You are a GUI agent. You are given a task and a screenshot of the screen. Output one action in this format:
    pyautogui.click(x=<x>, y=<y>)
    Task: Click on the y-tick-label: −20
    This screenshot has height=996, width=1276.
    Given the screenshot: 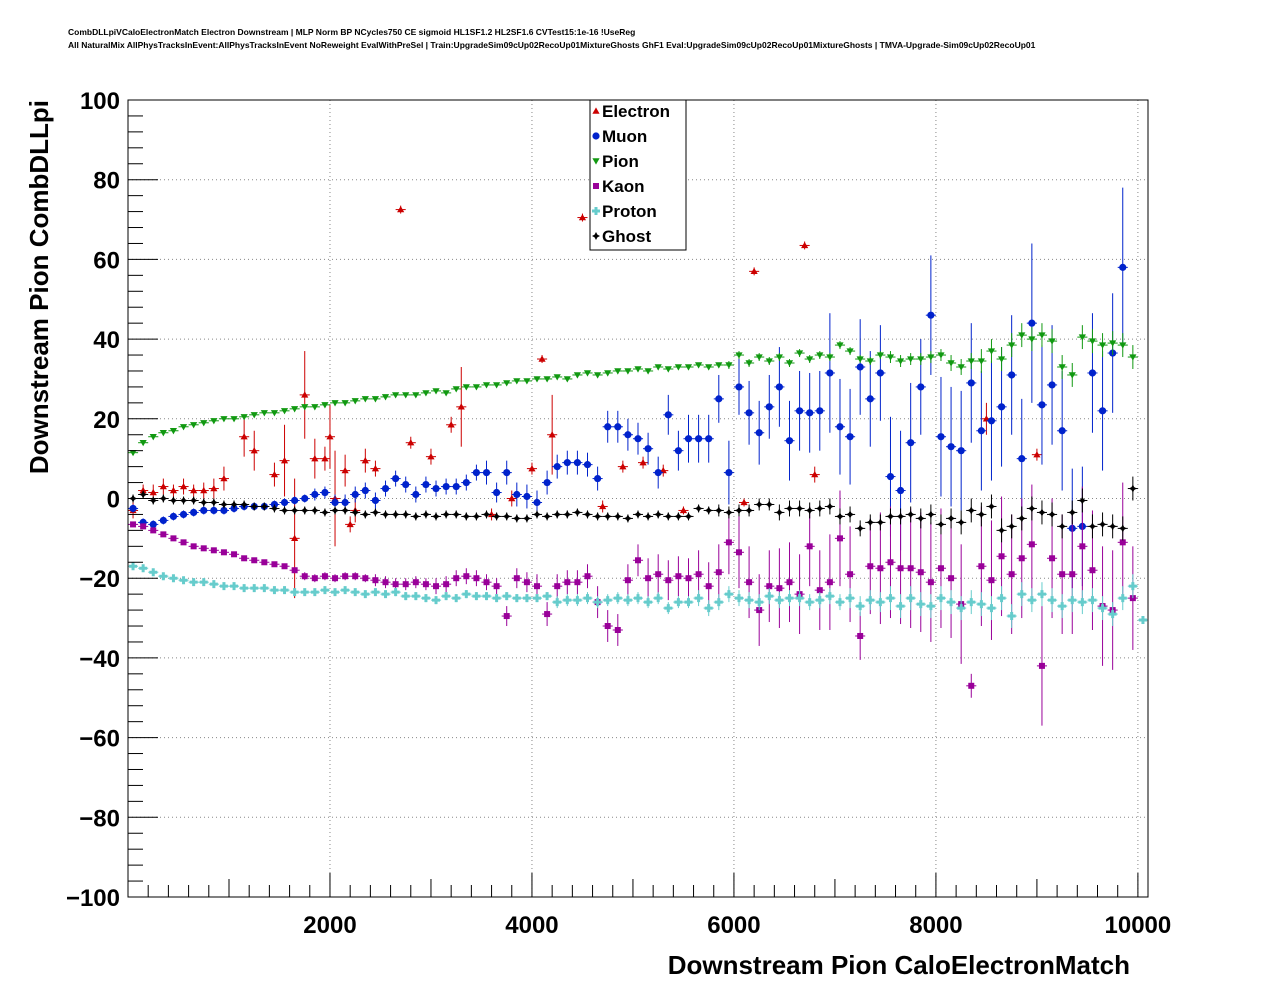 What is the action you would take?
    pyautogui.click(x=99, y=579)
    